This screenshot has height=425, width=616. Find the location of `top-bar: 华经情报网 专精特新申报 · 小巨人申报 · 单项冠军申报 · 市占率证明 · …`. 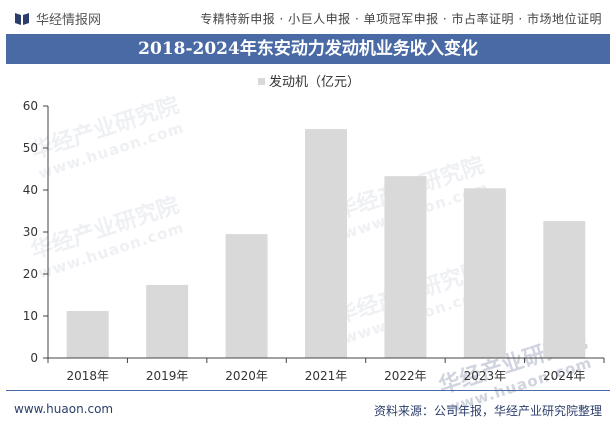

top-bar: 华经情报网 专精特新申报 · 小巨人申报 · 单项冠军申报 · 市占率证明 · … is located at coordinates (308, 17).